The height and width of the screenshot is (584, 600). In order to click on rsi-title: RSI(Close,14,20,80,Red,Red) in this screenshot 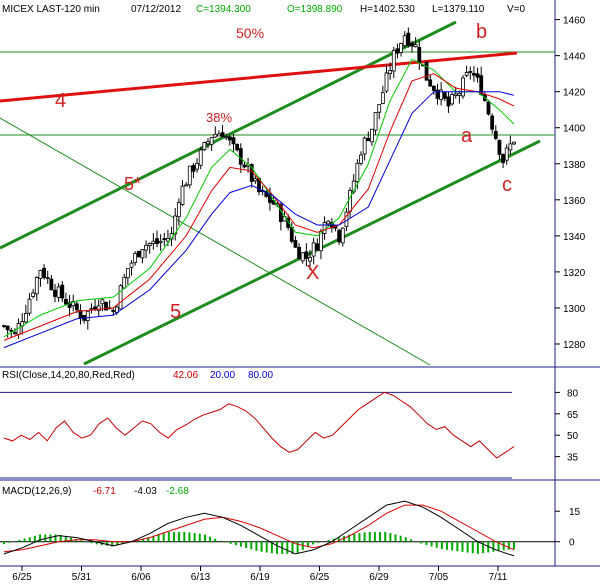, I will do `click(68, 375)`.